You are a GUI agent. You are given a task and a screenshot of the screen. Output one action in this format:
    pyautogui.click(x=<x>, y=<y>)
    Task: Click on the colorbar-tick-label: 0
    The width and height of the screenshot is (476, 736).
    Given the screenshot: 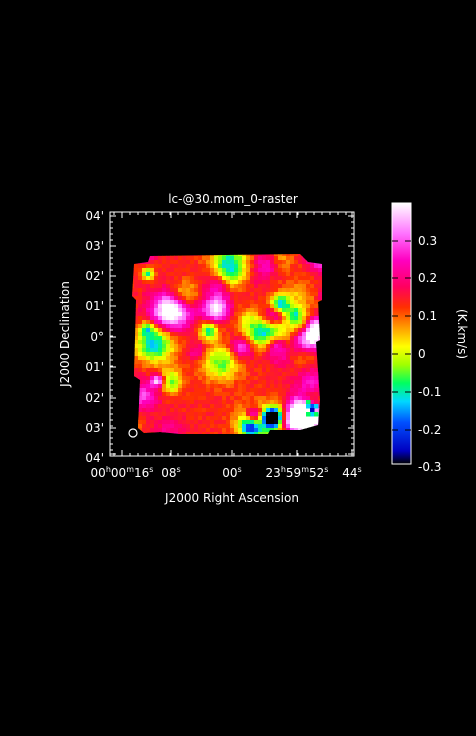 What is the action you would take?
    pyautogui.click(x=422, y=354)
    